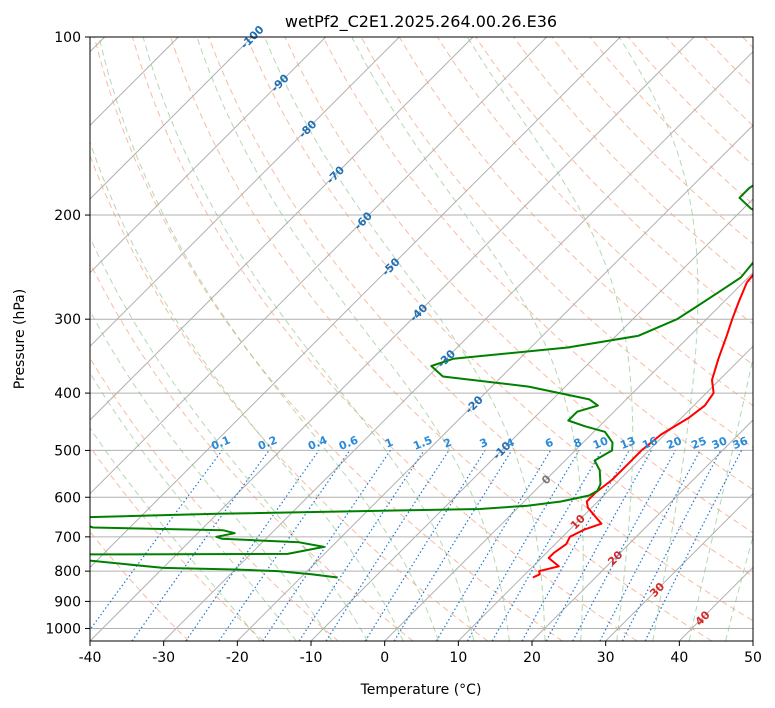 This screenshot has width=775, height=708. I want to click on mixing-ratio-label: 10, so click(600, 443).